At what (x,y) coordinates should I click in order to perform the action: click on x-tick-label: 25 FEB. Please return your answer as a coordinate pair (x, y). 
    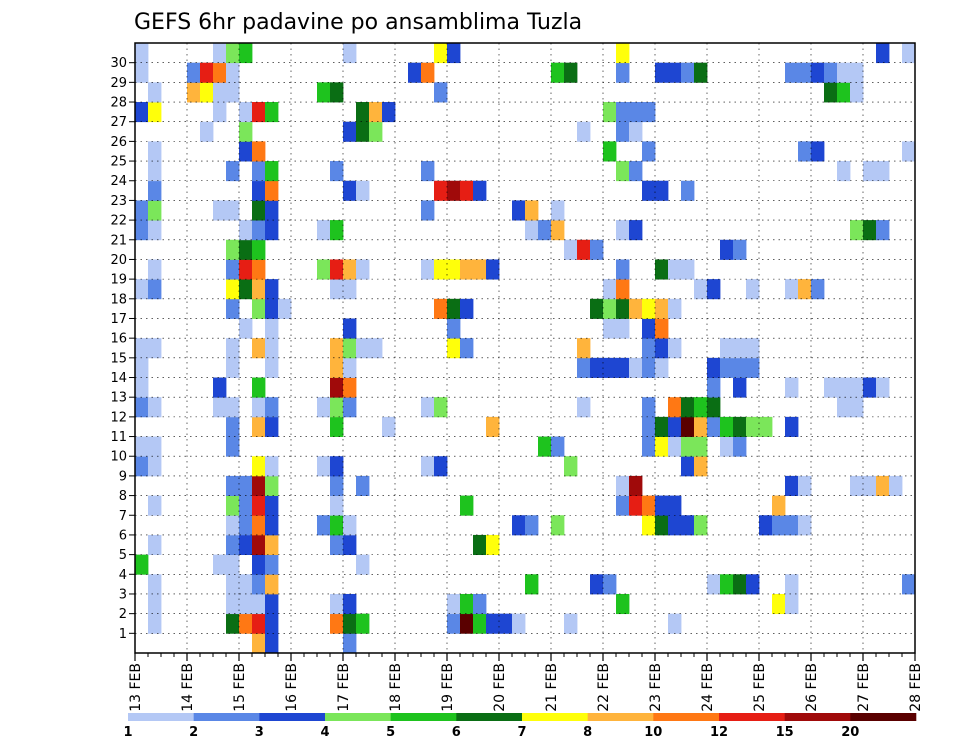
    Looking at the image, I should click on (760, 687).